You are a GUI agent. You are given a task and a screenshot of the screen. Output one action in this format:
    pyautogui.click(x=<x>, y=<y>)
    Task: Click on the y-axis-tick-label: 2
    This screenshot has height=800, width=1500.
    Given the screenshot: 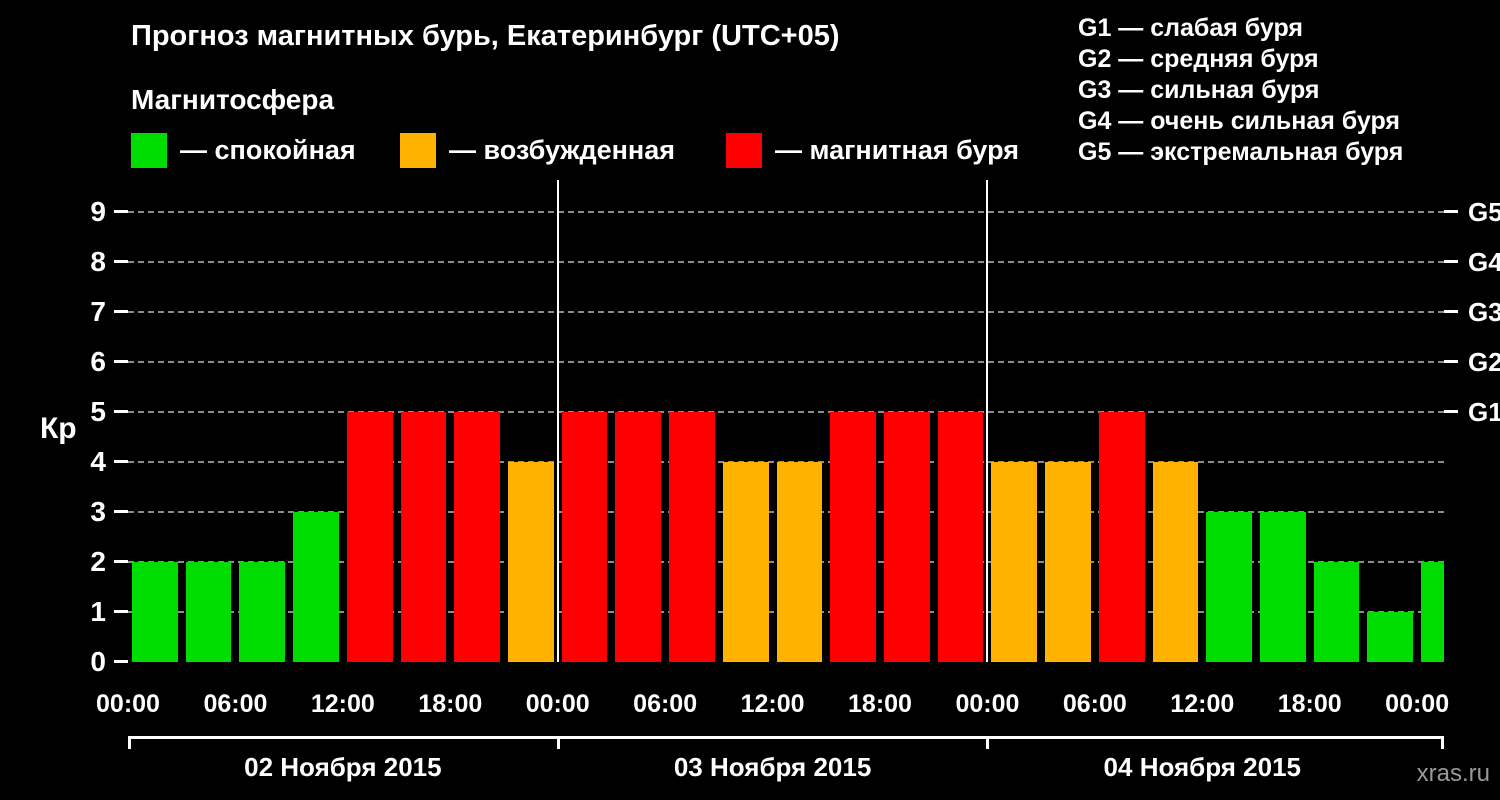 What is the action you would take?
    pyautogui.click(x=98, y=561)
    